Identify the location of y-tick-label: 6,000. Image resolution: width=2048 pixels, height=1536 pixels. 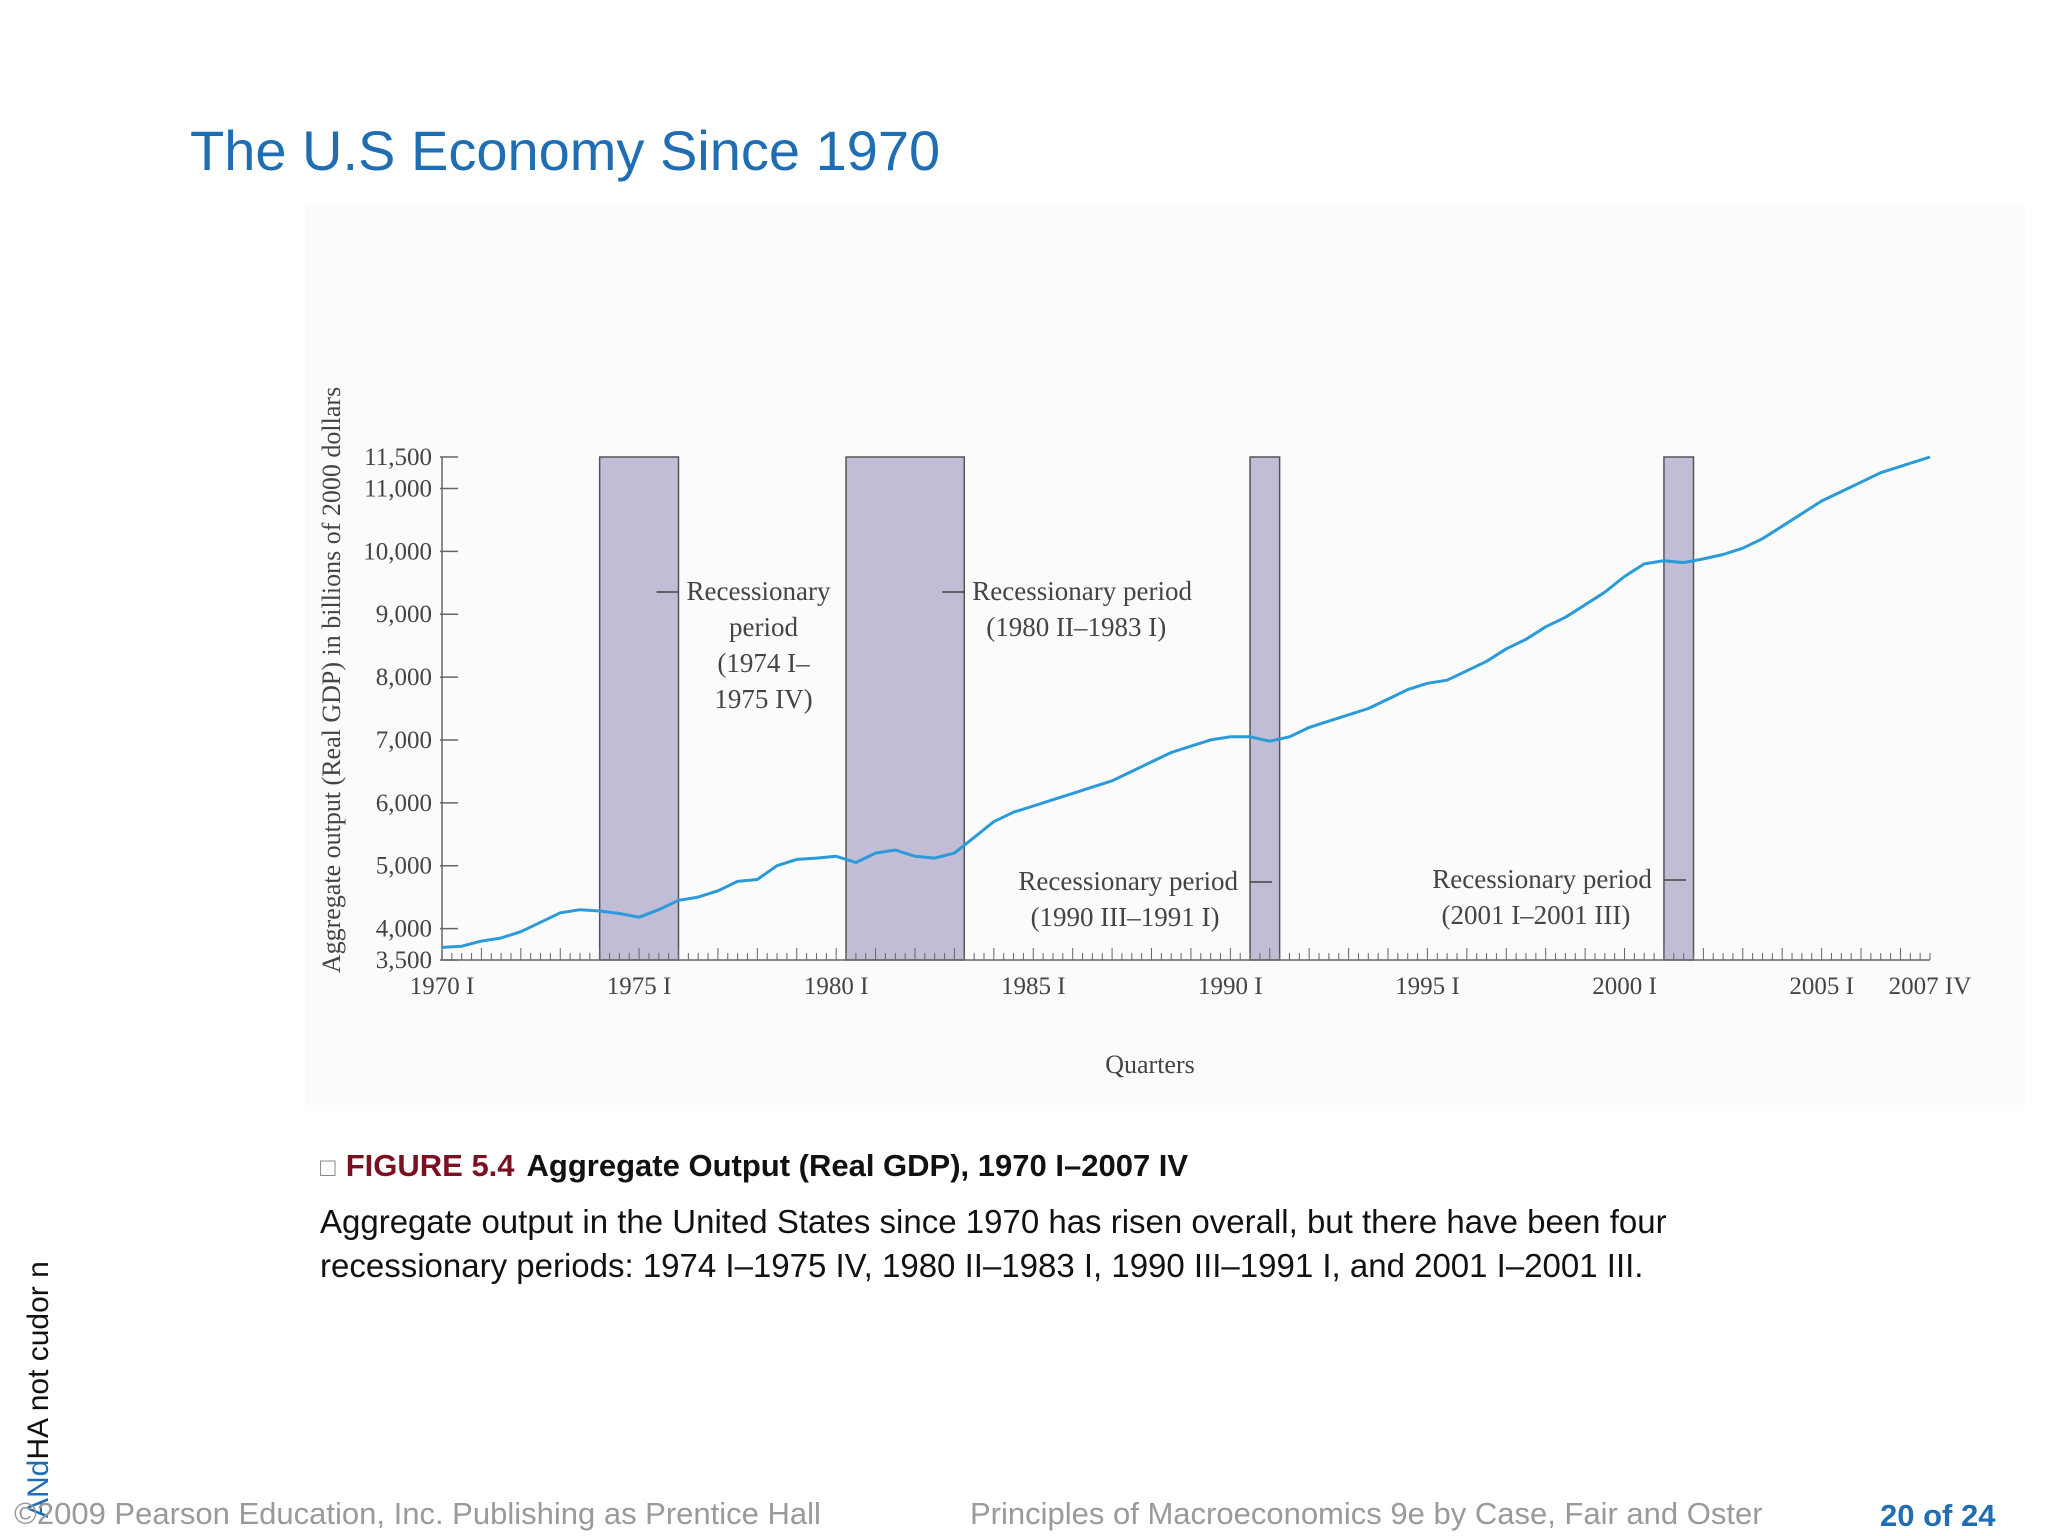
(404, 803).